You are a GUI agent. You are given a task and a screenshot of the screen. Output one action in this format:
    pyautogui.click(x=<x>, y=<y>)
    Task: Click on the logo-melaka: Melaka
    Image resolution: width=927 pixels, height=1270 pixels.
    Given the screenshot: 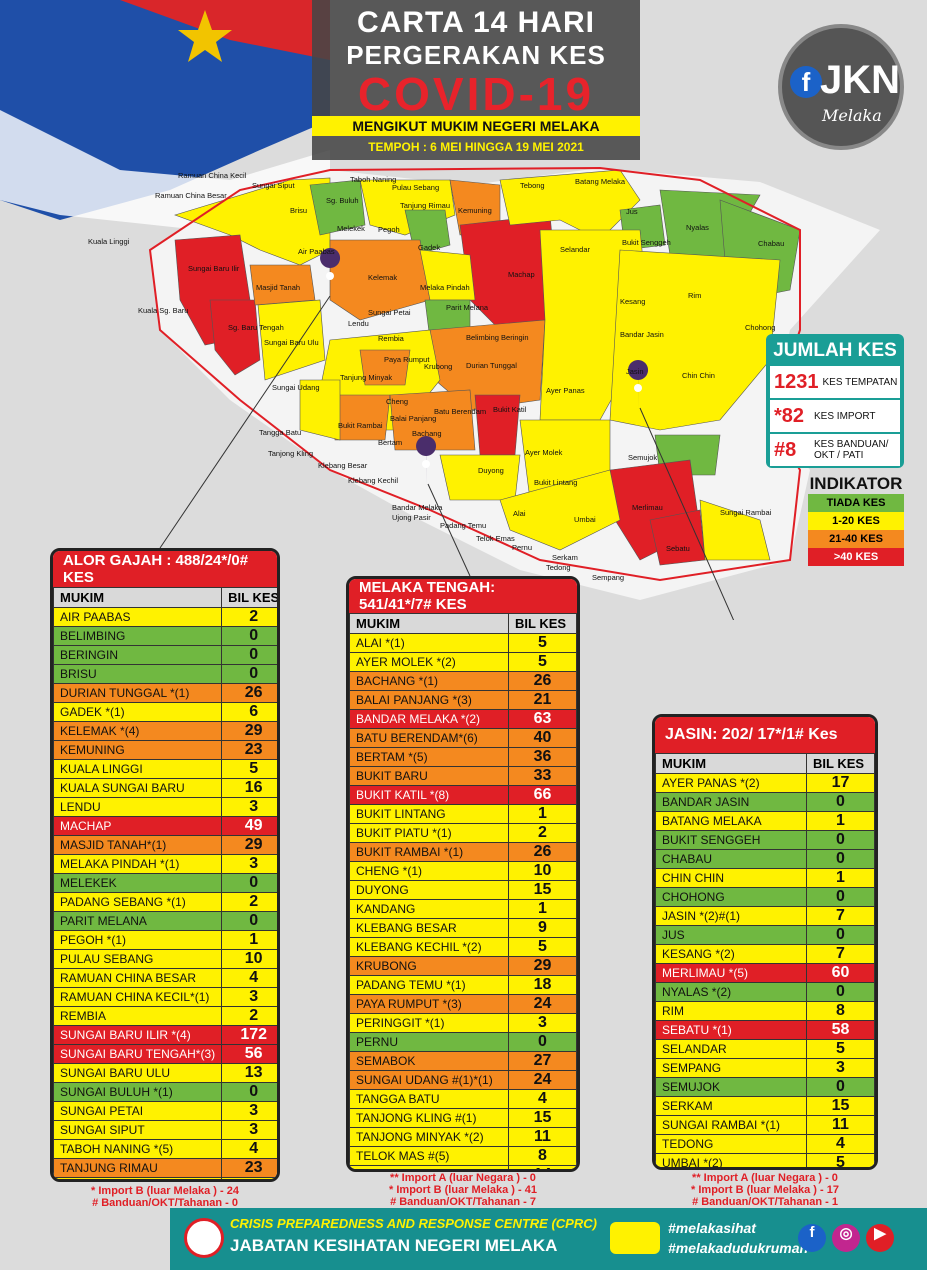 What is the action you would take?
    pyautogui.click(x=852, y=115)
    